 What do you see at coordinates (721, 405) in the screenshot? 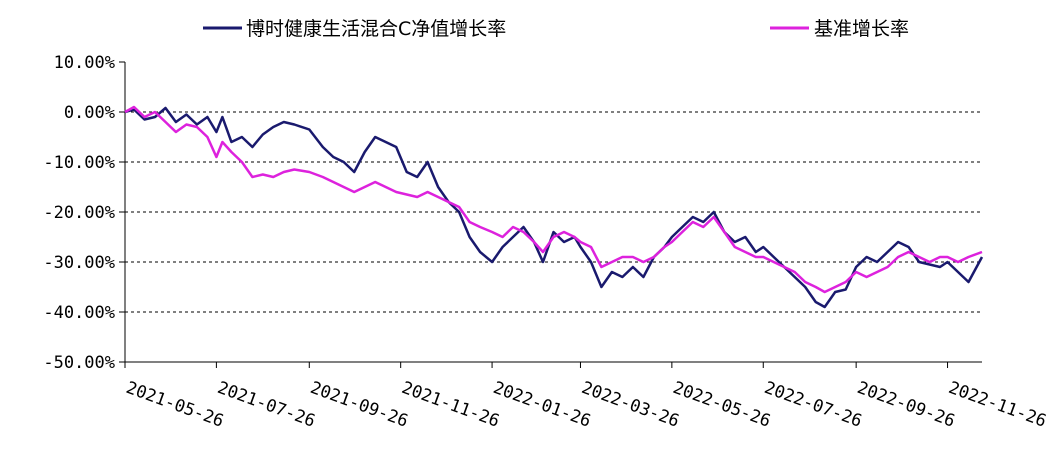
I see `x-tick-label: 2022-05-26` at bounding box center [721, 405].